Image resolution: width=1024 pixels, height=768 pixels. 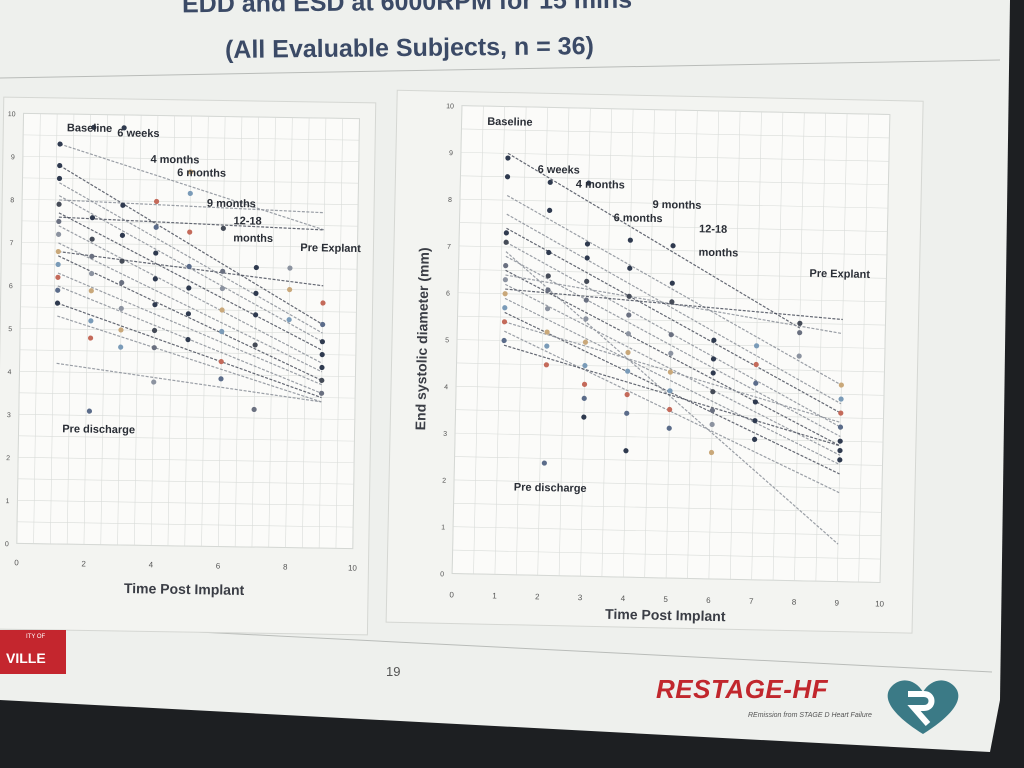 I want to click on edd-chart-y-tick-label: 4, so click(x=10, y=372).